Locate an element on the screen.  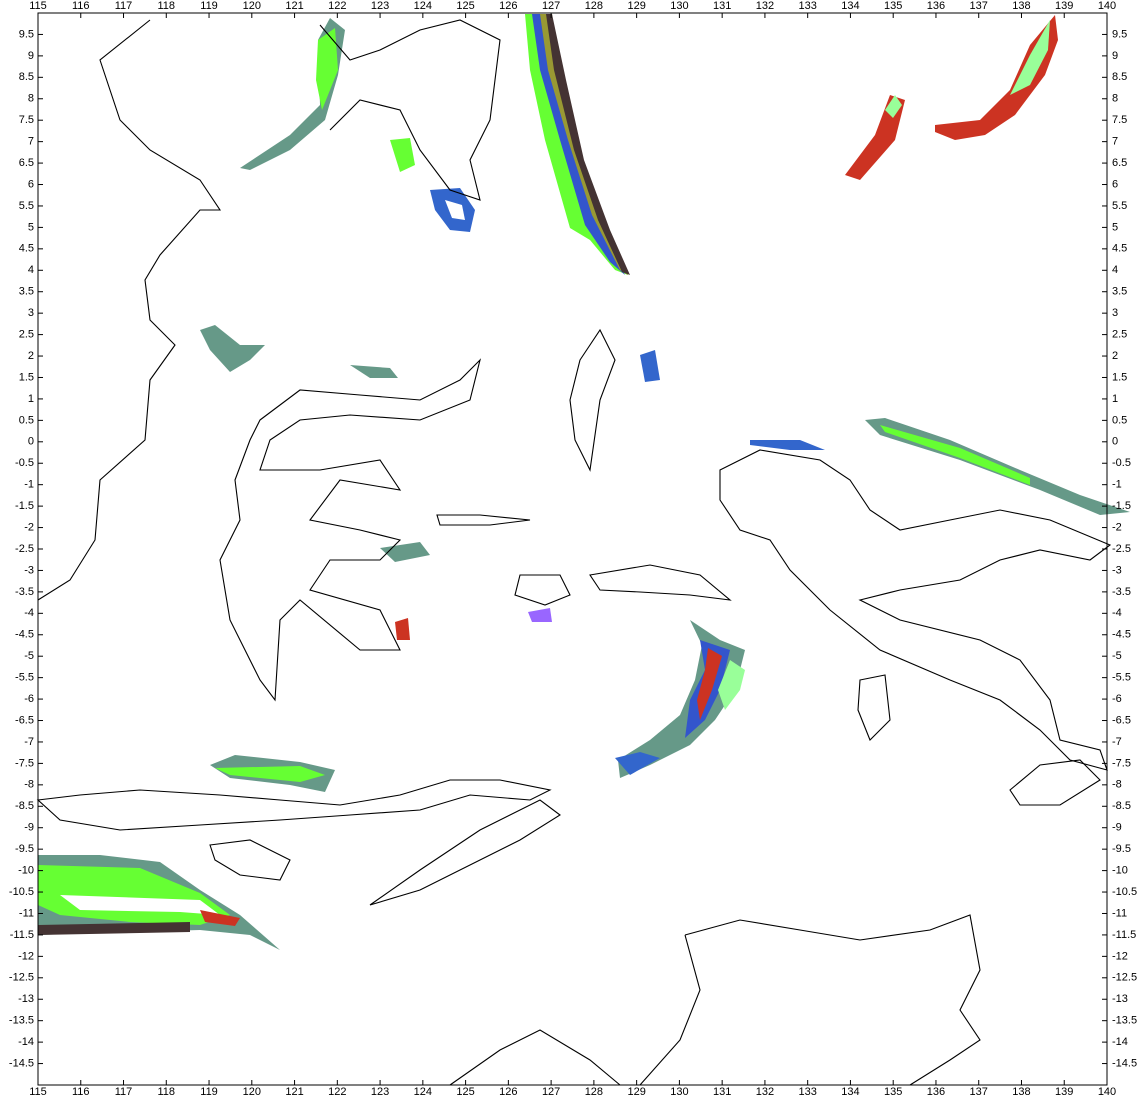
x-tick-label-bottom: 129 is located at coordinates (636, 1092).